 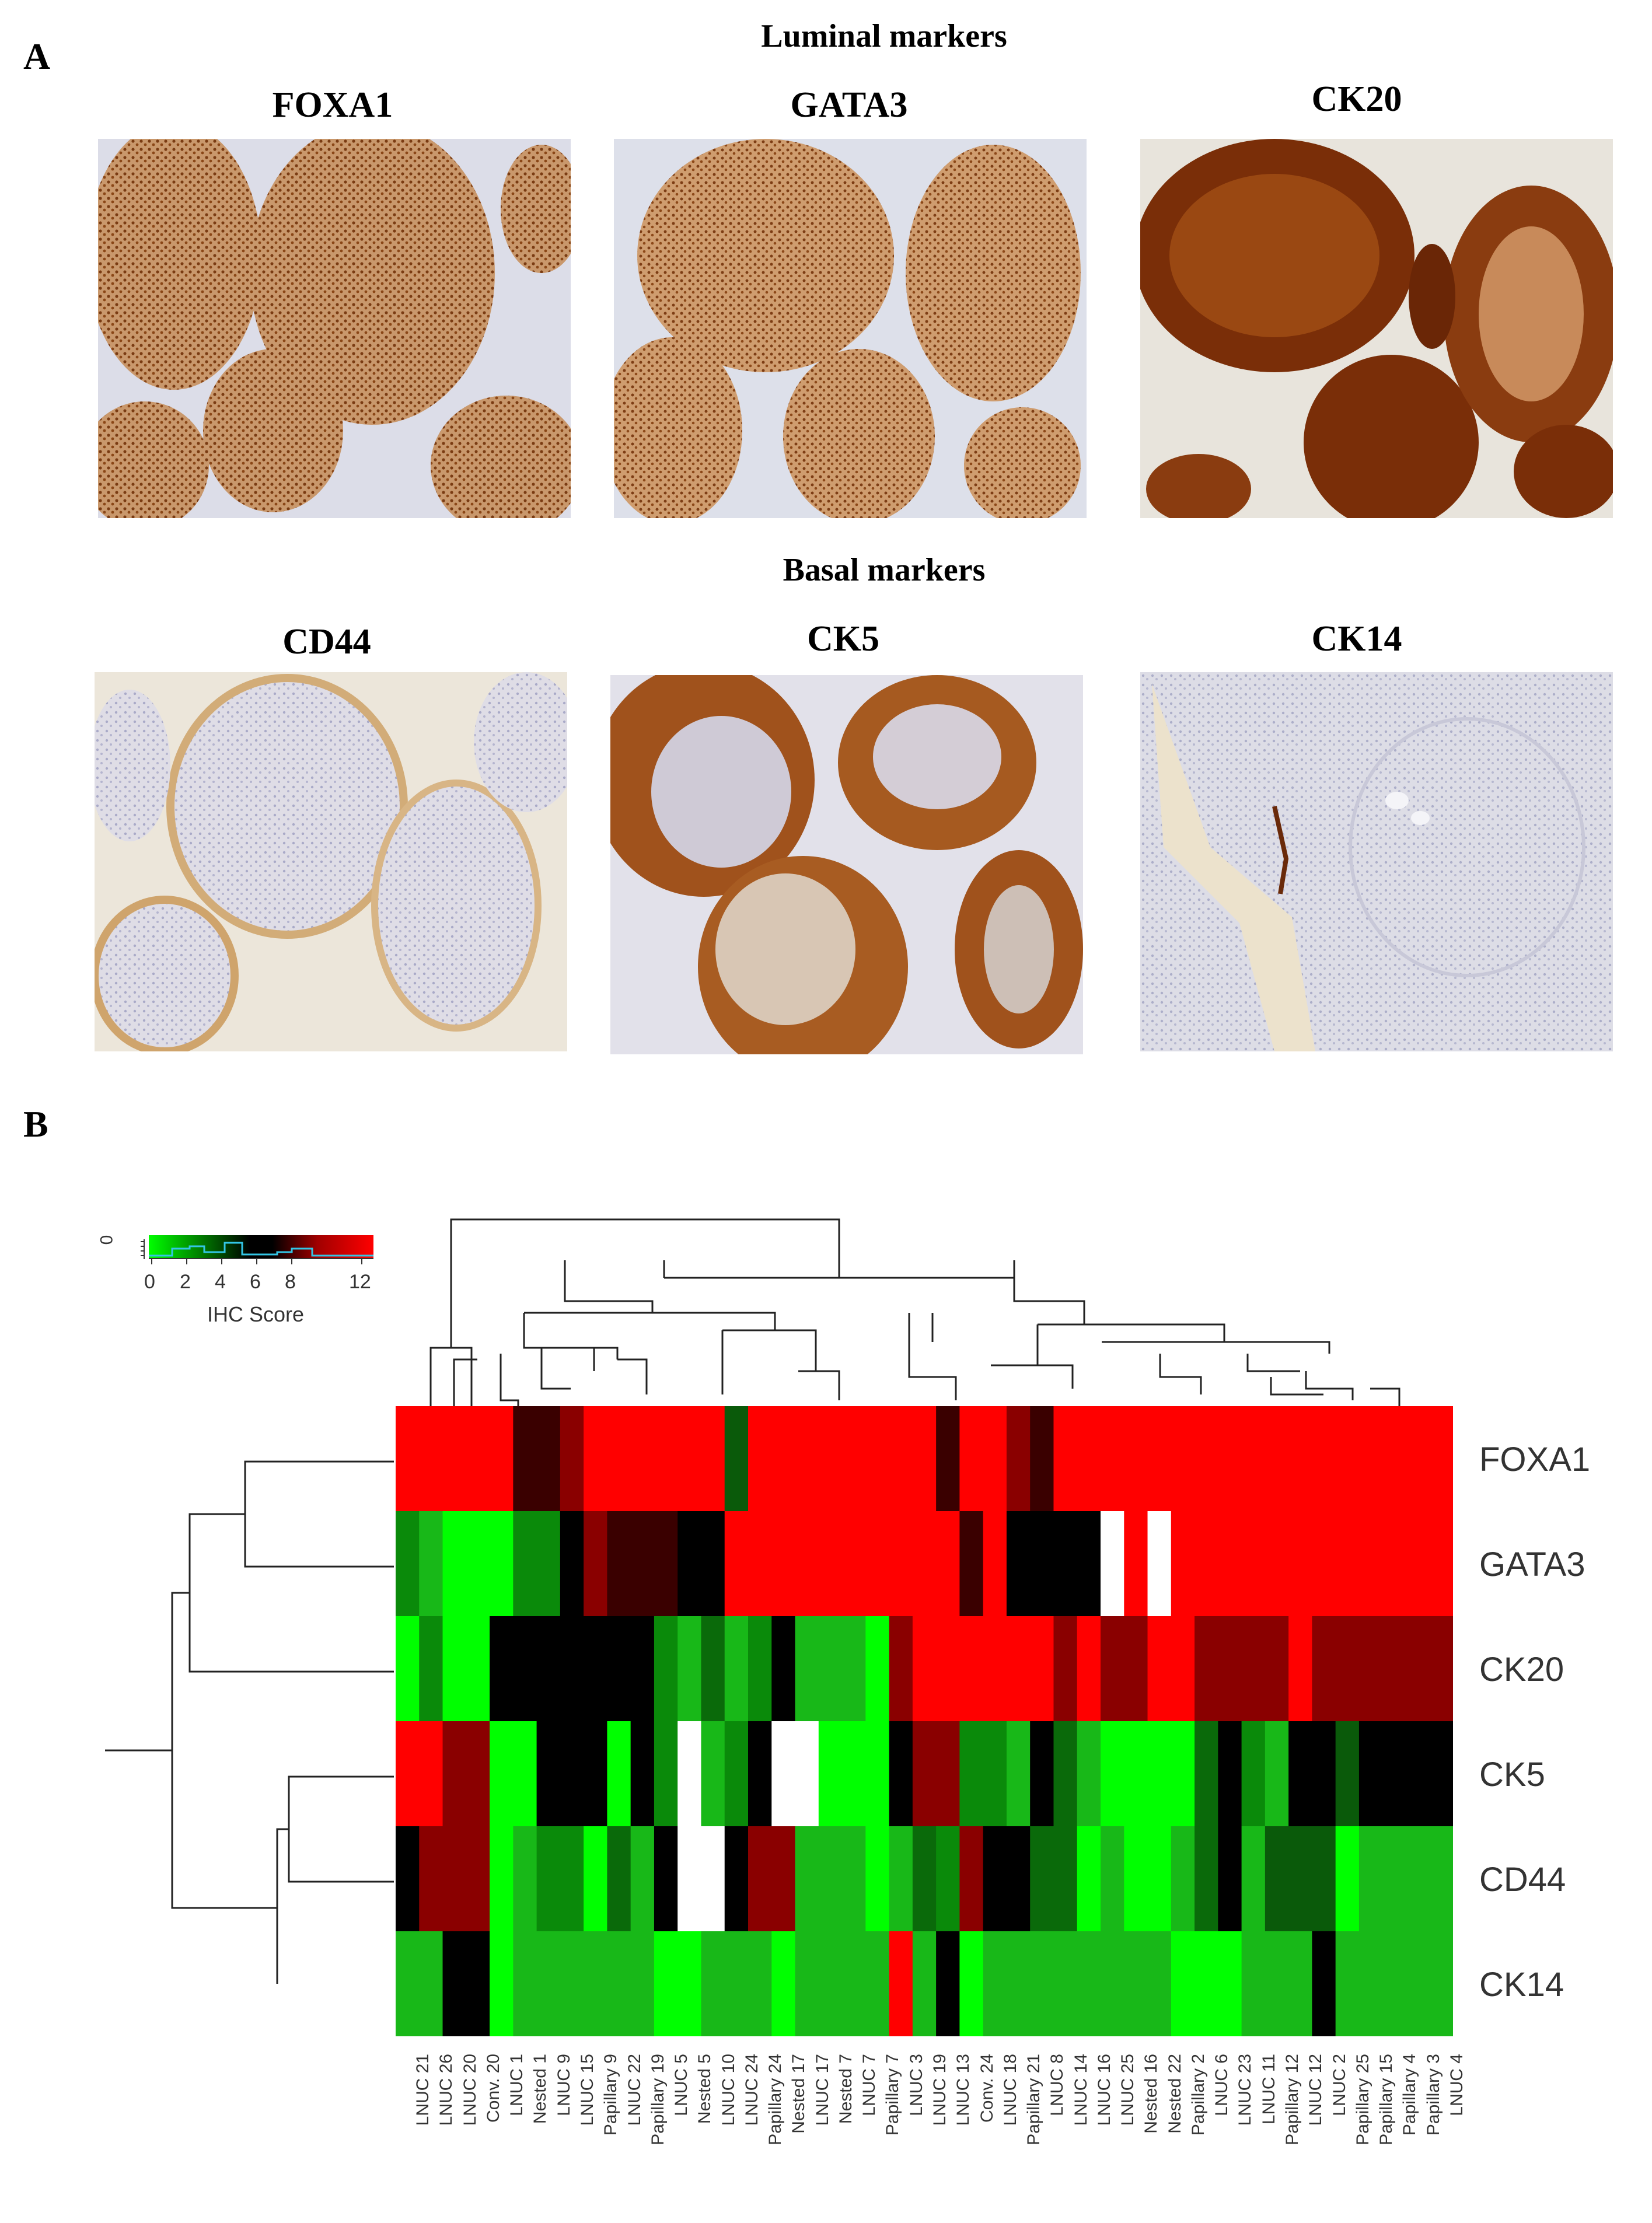 I want to click on column-label: LNUC 21, so click(x=423, y=2090).